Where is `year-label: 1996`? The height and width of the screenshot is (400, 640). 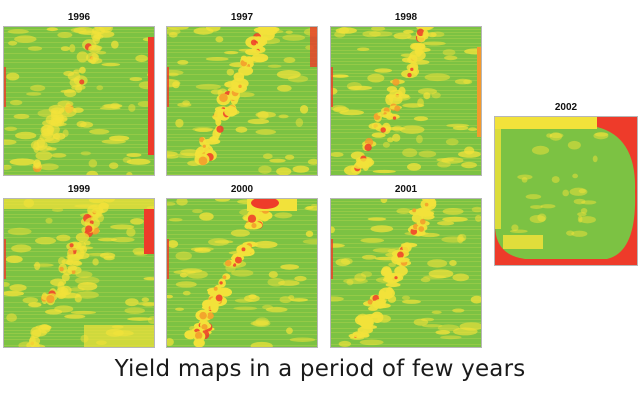 year-label: 1996 is located at coordinates (79, 17).